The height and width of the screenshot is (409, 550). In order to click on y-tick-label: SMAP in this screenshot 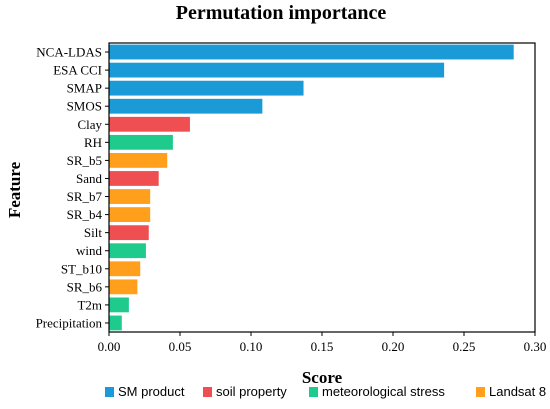, I will do `click(84, 88)`.